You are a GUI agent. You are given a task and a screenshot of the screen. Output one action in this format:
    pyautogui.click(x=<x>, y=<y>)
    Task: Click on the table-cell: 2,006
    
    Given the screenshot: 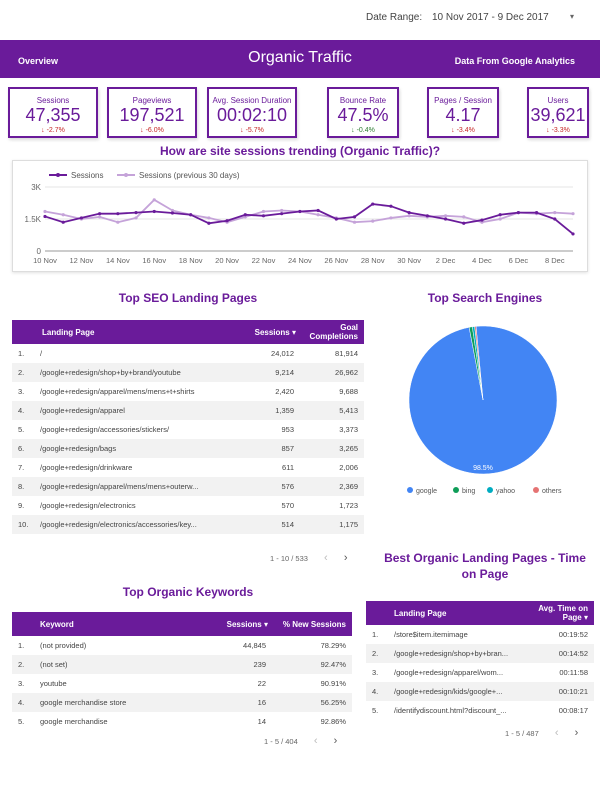 What is the action you would take?
    pyautogui.click(x=348, y=467)
    